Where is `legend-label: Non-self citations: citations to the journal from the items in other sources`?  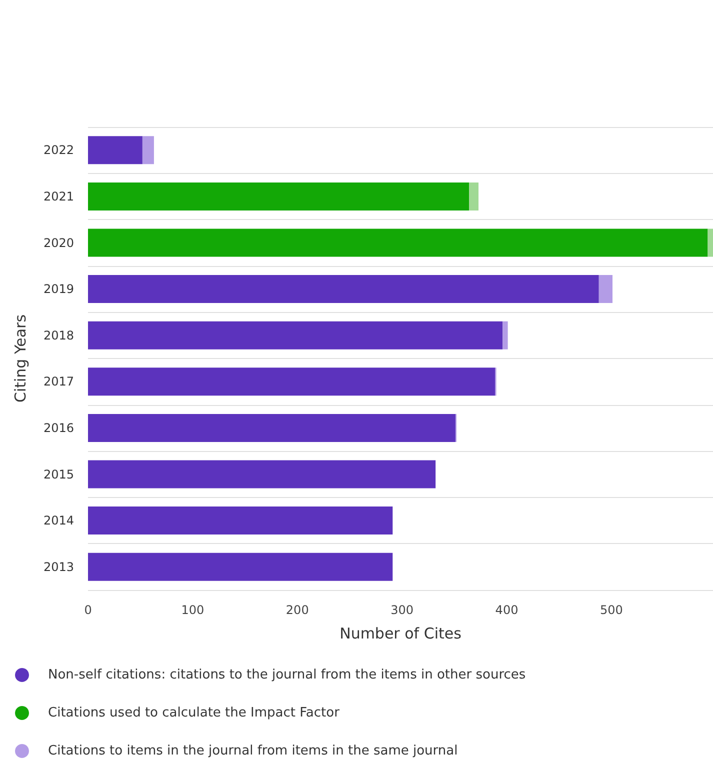 legend-label: Non-self citations: citations to the journal from the items in other sources is located at coordinates (287, 675).